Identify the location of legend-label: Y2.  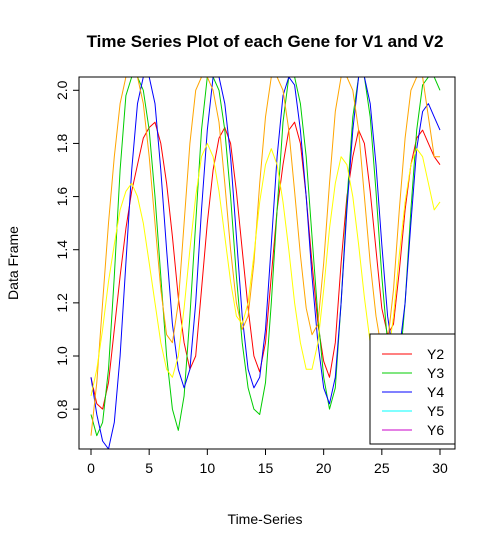
(435, 354).